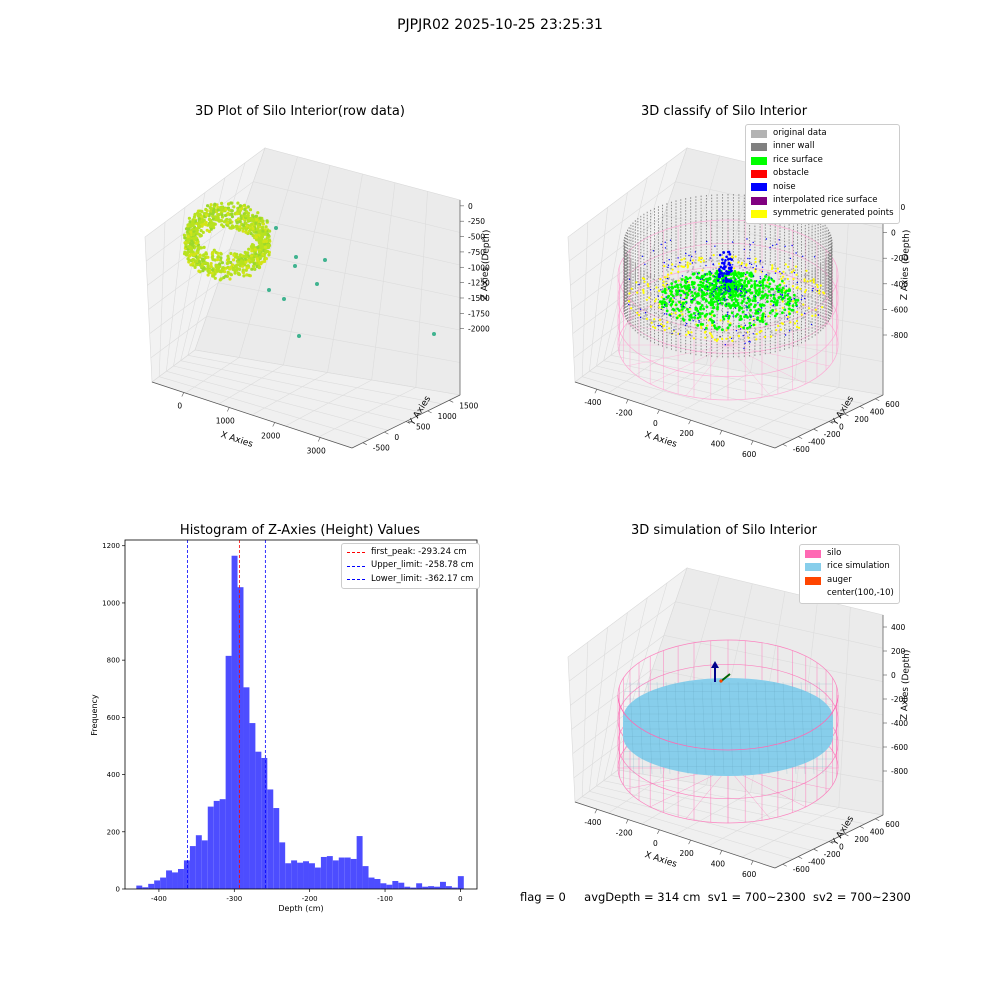  What do you see at coordinates (794, 728) in the screenshot?
I see `rice-mesh-line` at bounding box center [794, 728].